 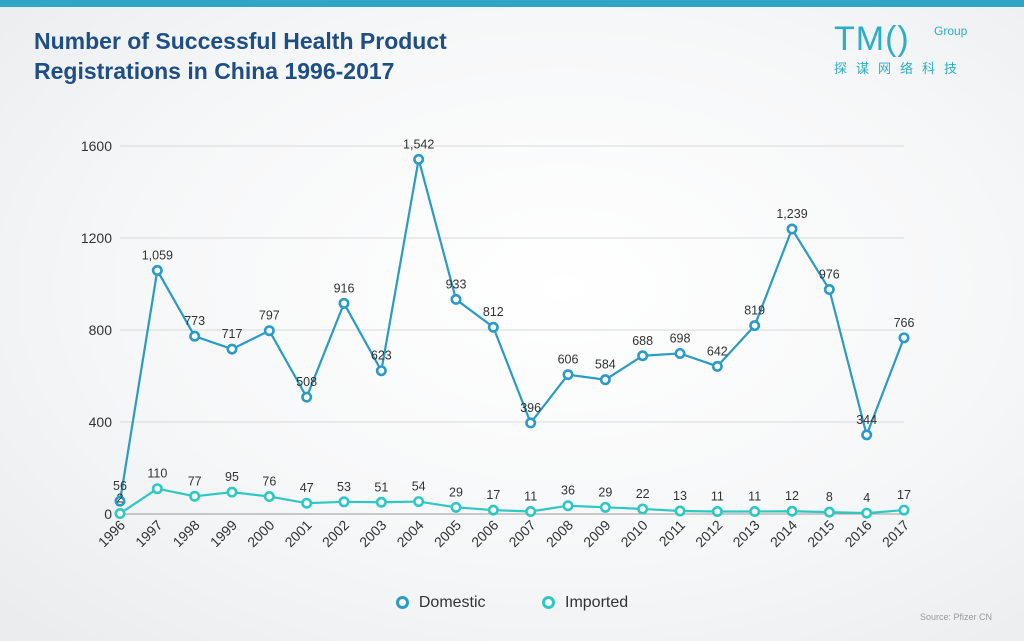 What do you see at coordinates (232, 477) in the screenshot?
I see `data-label-imported: 95` at bounding box center [232, 477].